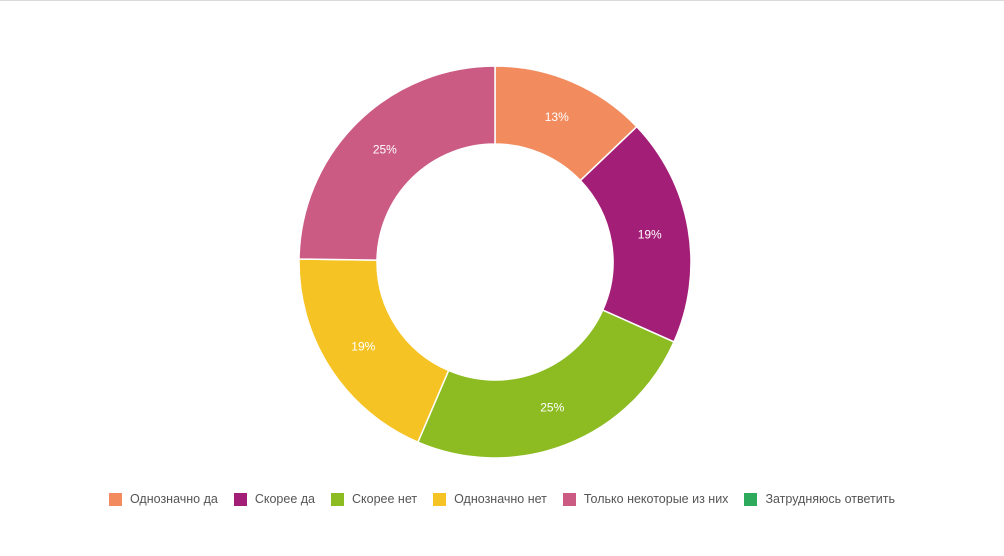 This screenshot has width=1004, height=556. Describe the element at coordinates (656, 499) in the screenshot. I see `legend-label: Только некоторые из них` at that location.